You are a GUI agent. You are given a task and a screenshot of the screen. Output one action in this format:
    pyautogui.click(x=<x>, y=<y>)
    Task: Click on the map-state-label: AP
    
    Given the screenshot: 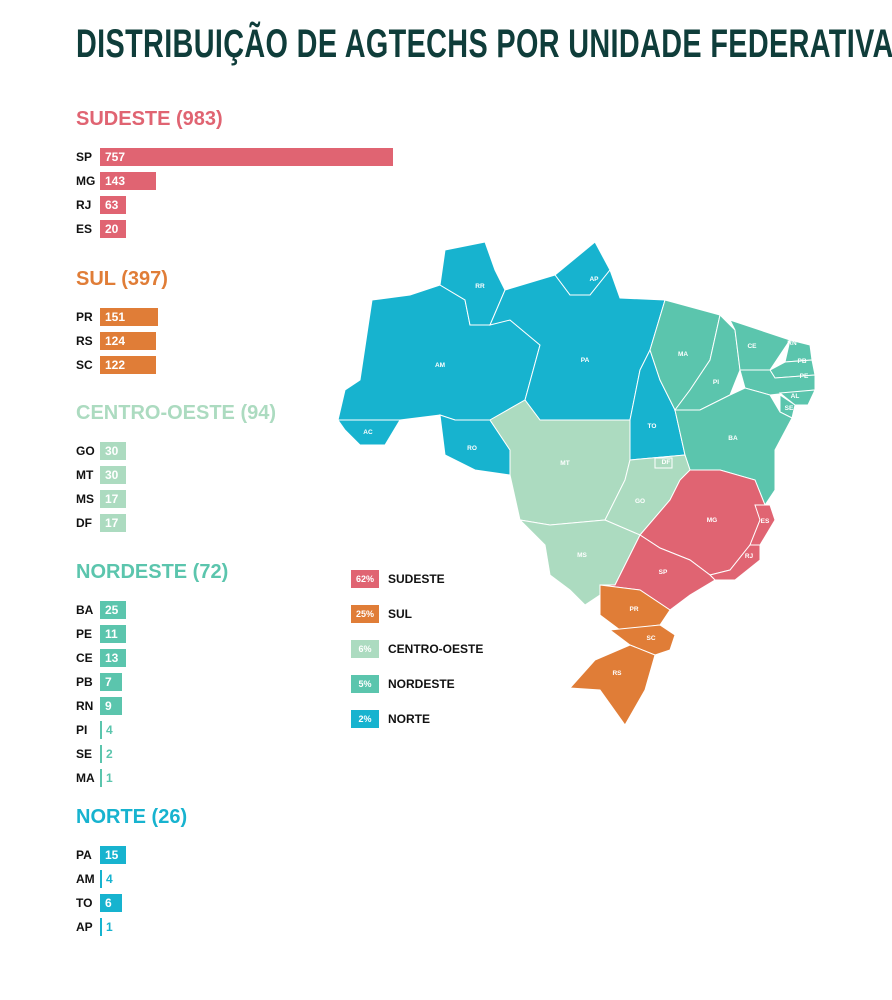 What is the action you would take?
    pyautogui.click(x=594, y=279)
    